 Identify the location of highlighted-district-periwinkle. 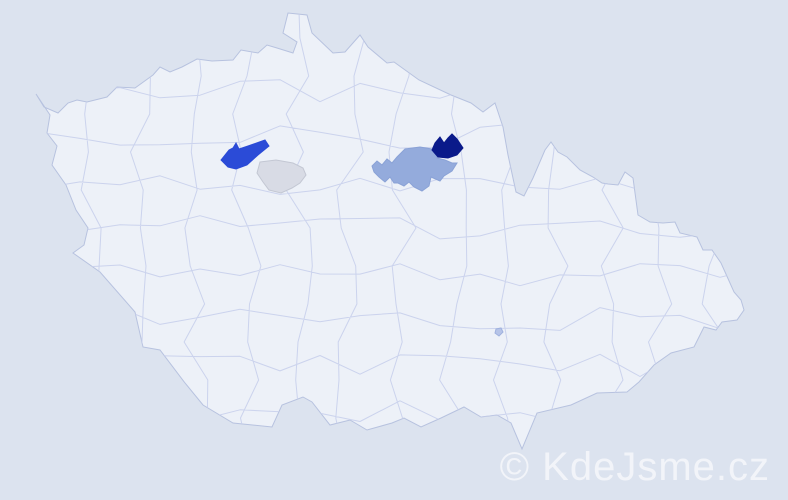
(414, 169).